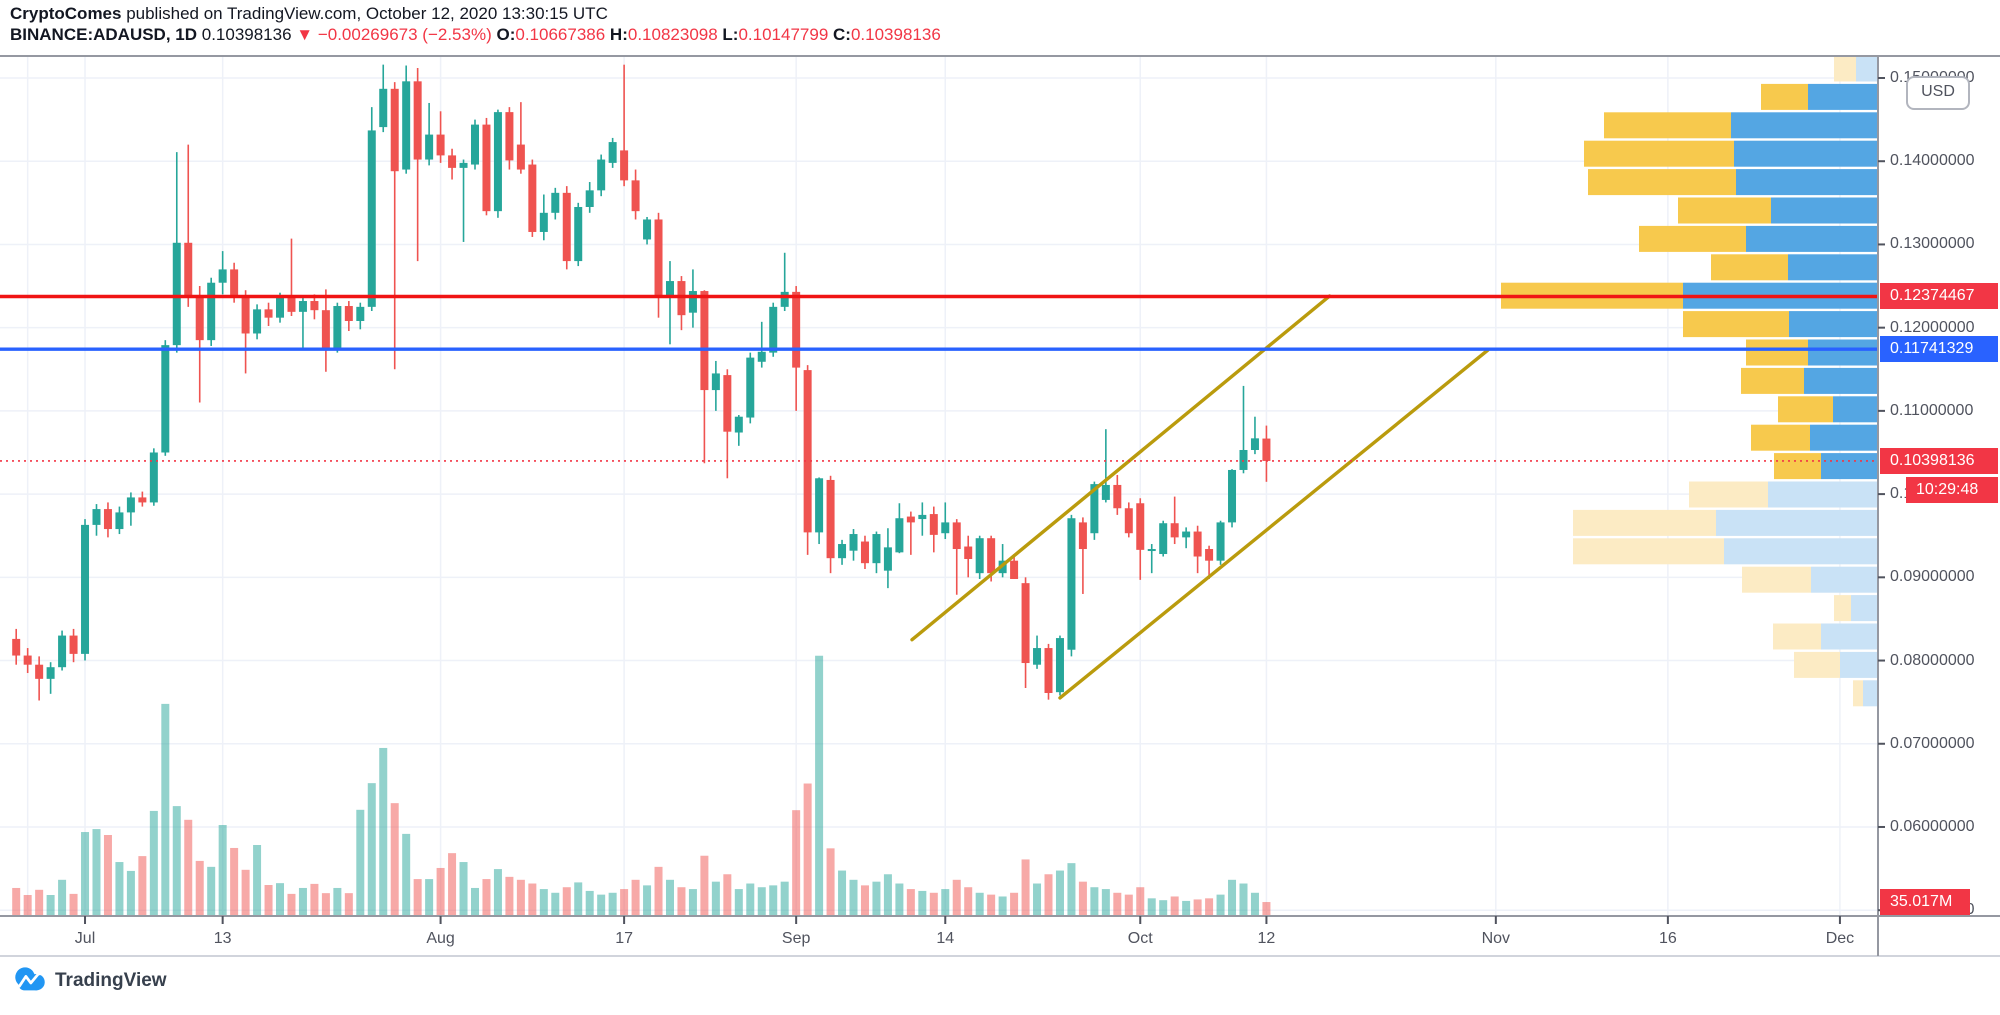 Image resolution: width=2000 pixels, height=1015 pixels. I want to click on currency-toggle: USD, so click(1938, 93).